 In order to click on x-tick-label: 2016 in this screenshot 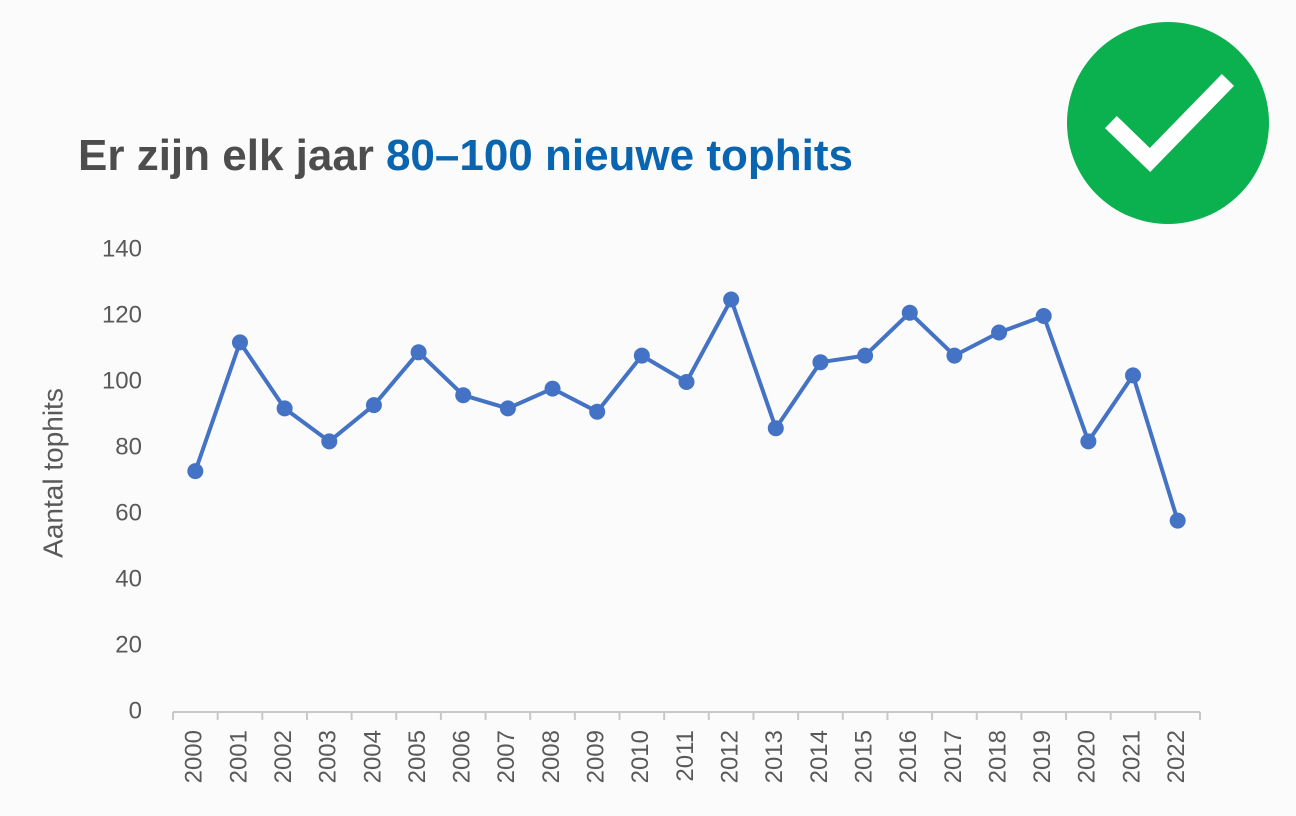, I will do `click(908, 756)`.